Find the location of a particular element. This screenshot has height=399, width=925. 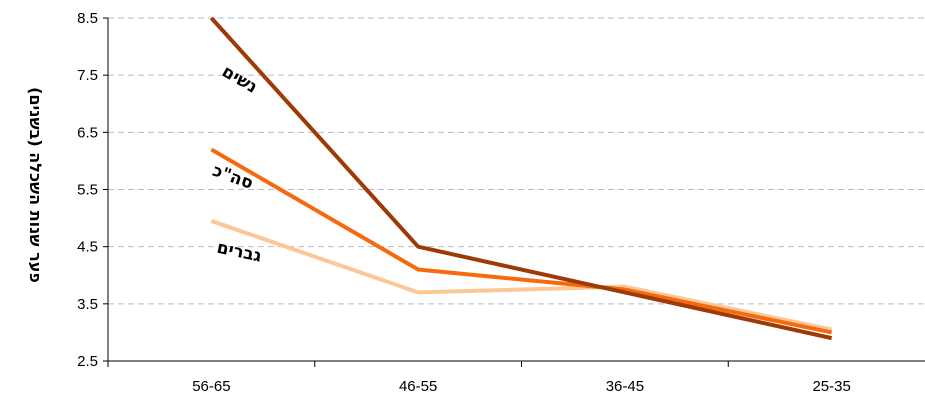

y-tick-labels: 8.5 7.5 6.5 5.5 4.5 3.5 2.5 is located at coordinates (92, 190).